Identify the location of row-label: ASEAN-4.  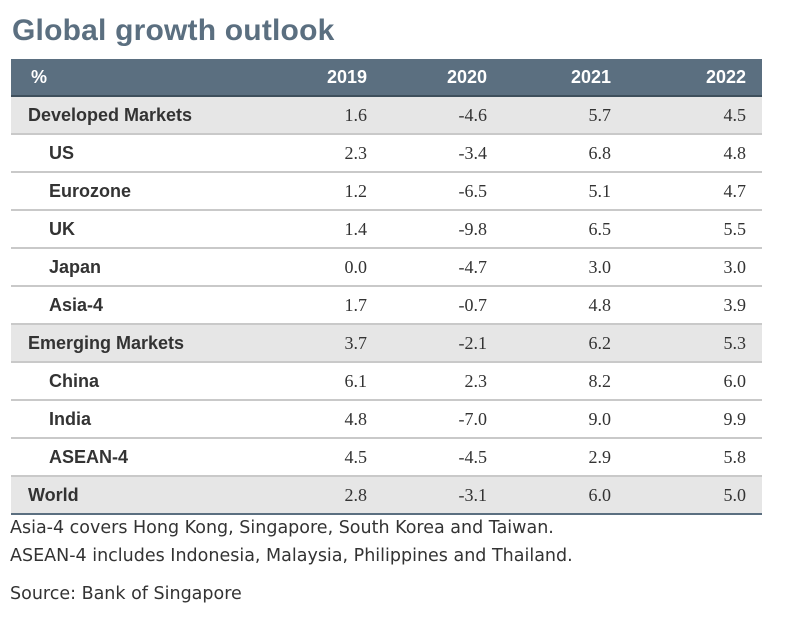
(141, 457).